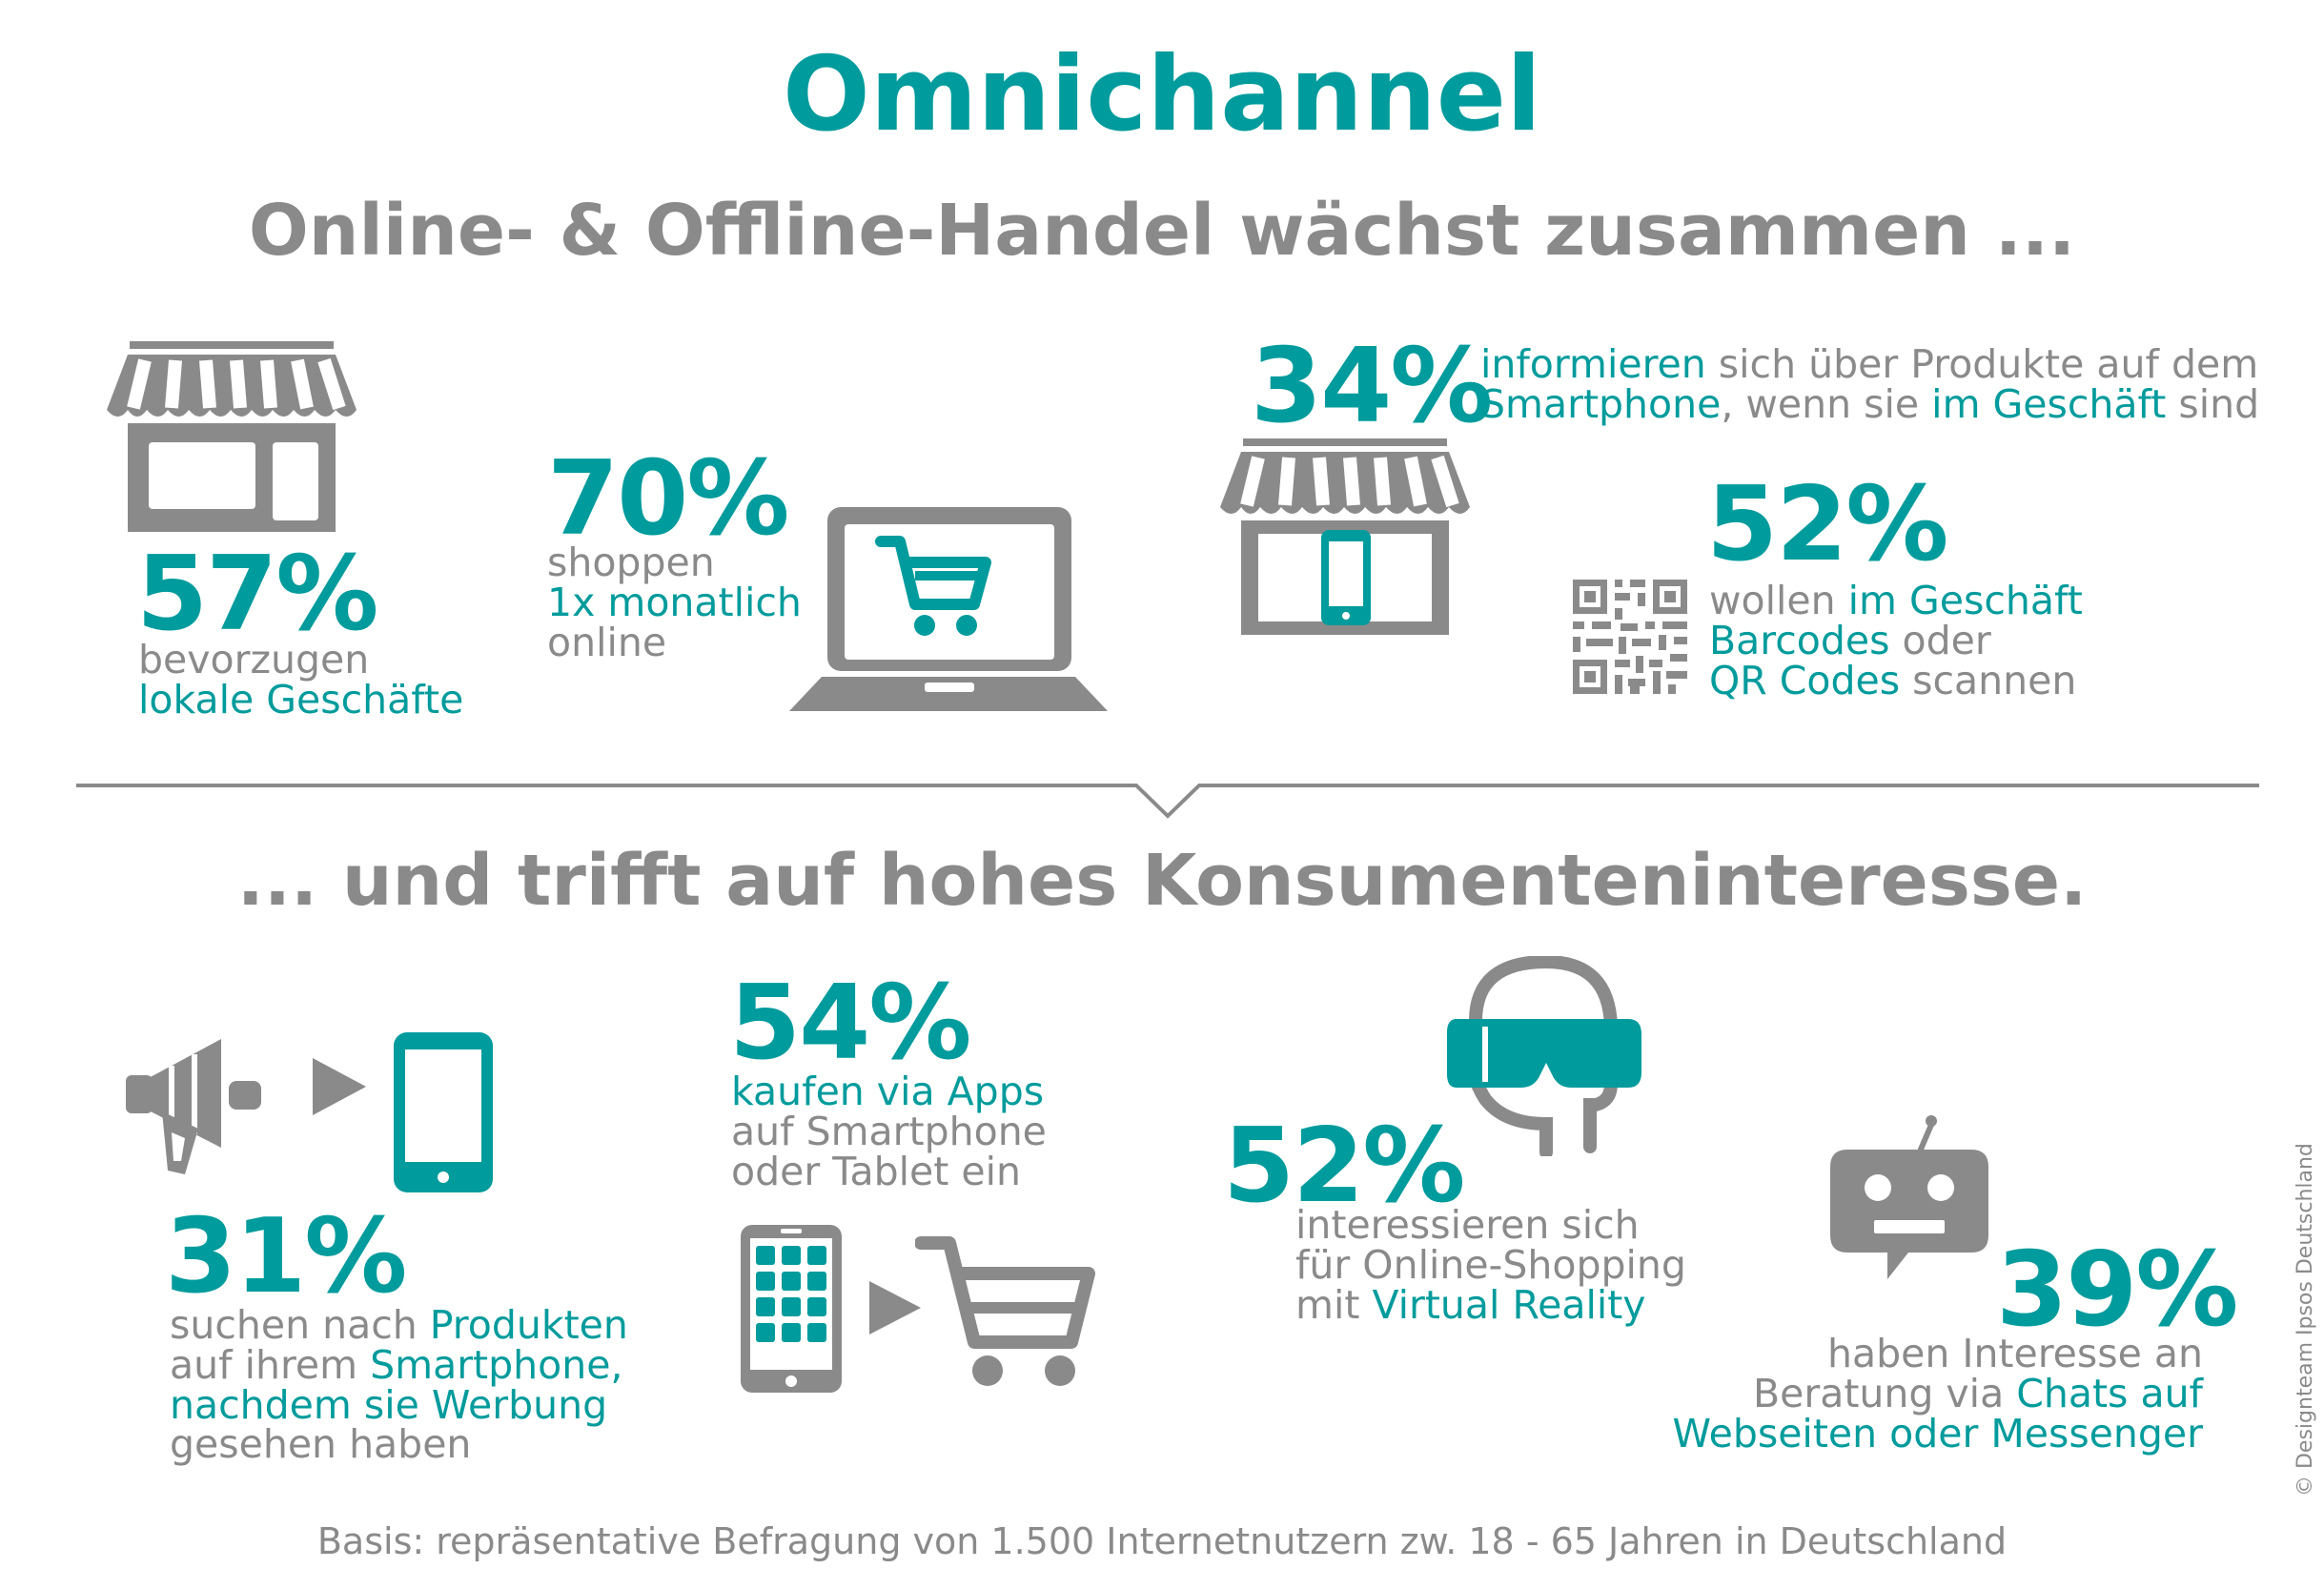 This screenshot has width=2324, height=1589. What do you see at coordinates (933, 586) in the screenshot?
I see `cart-icon` at bounding box center [933, 586].